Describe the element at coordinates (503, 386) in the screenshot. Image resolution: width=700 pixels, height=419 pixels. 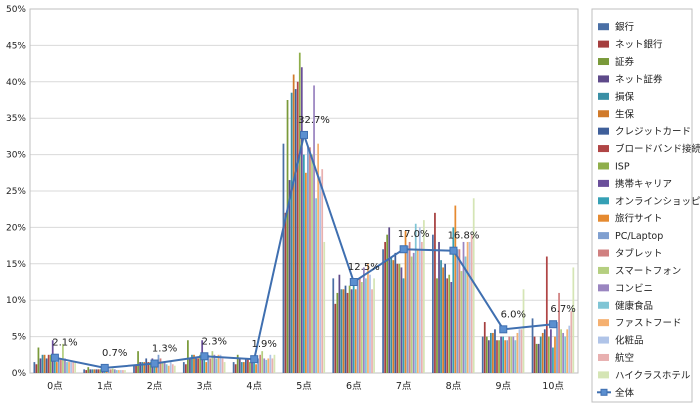
I see `x-category-label: 9点` at that location.